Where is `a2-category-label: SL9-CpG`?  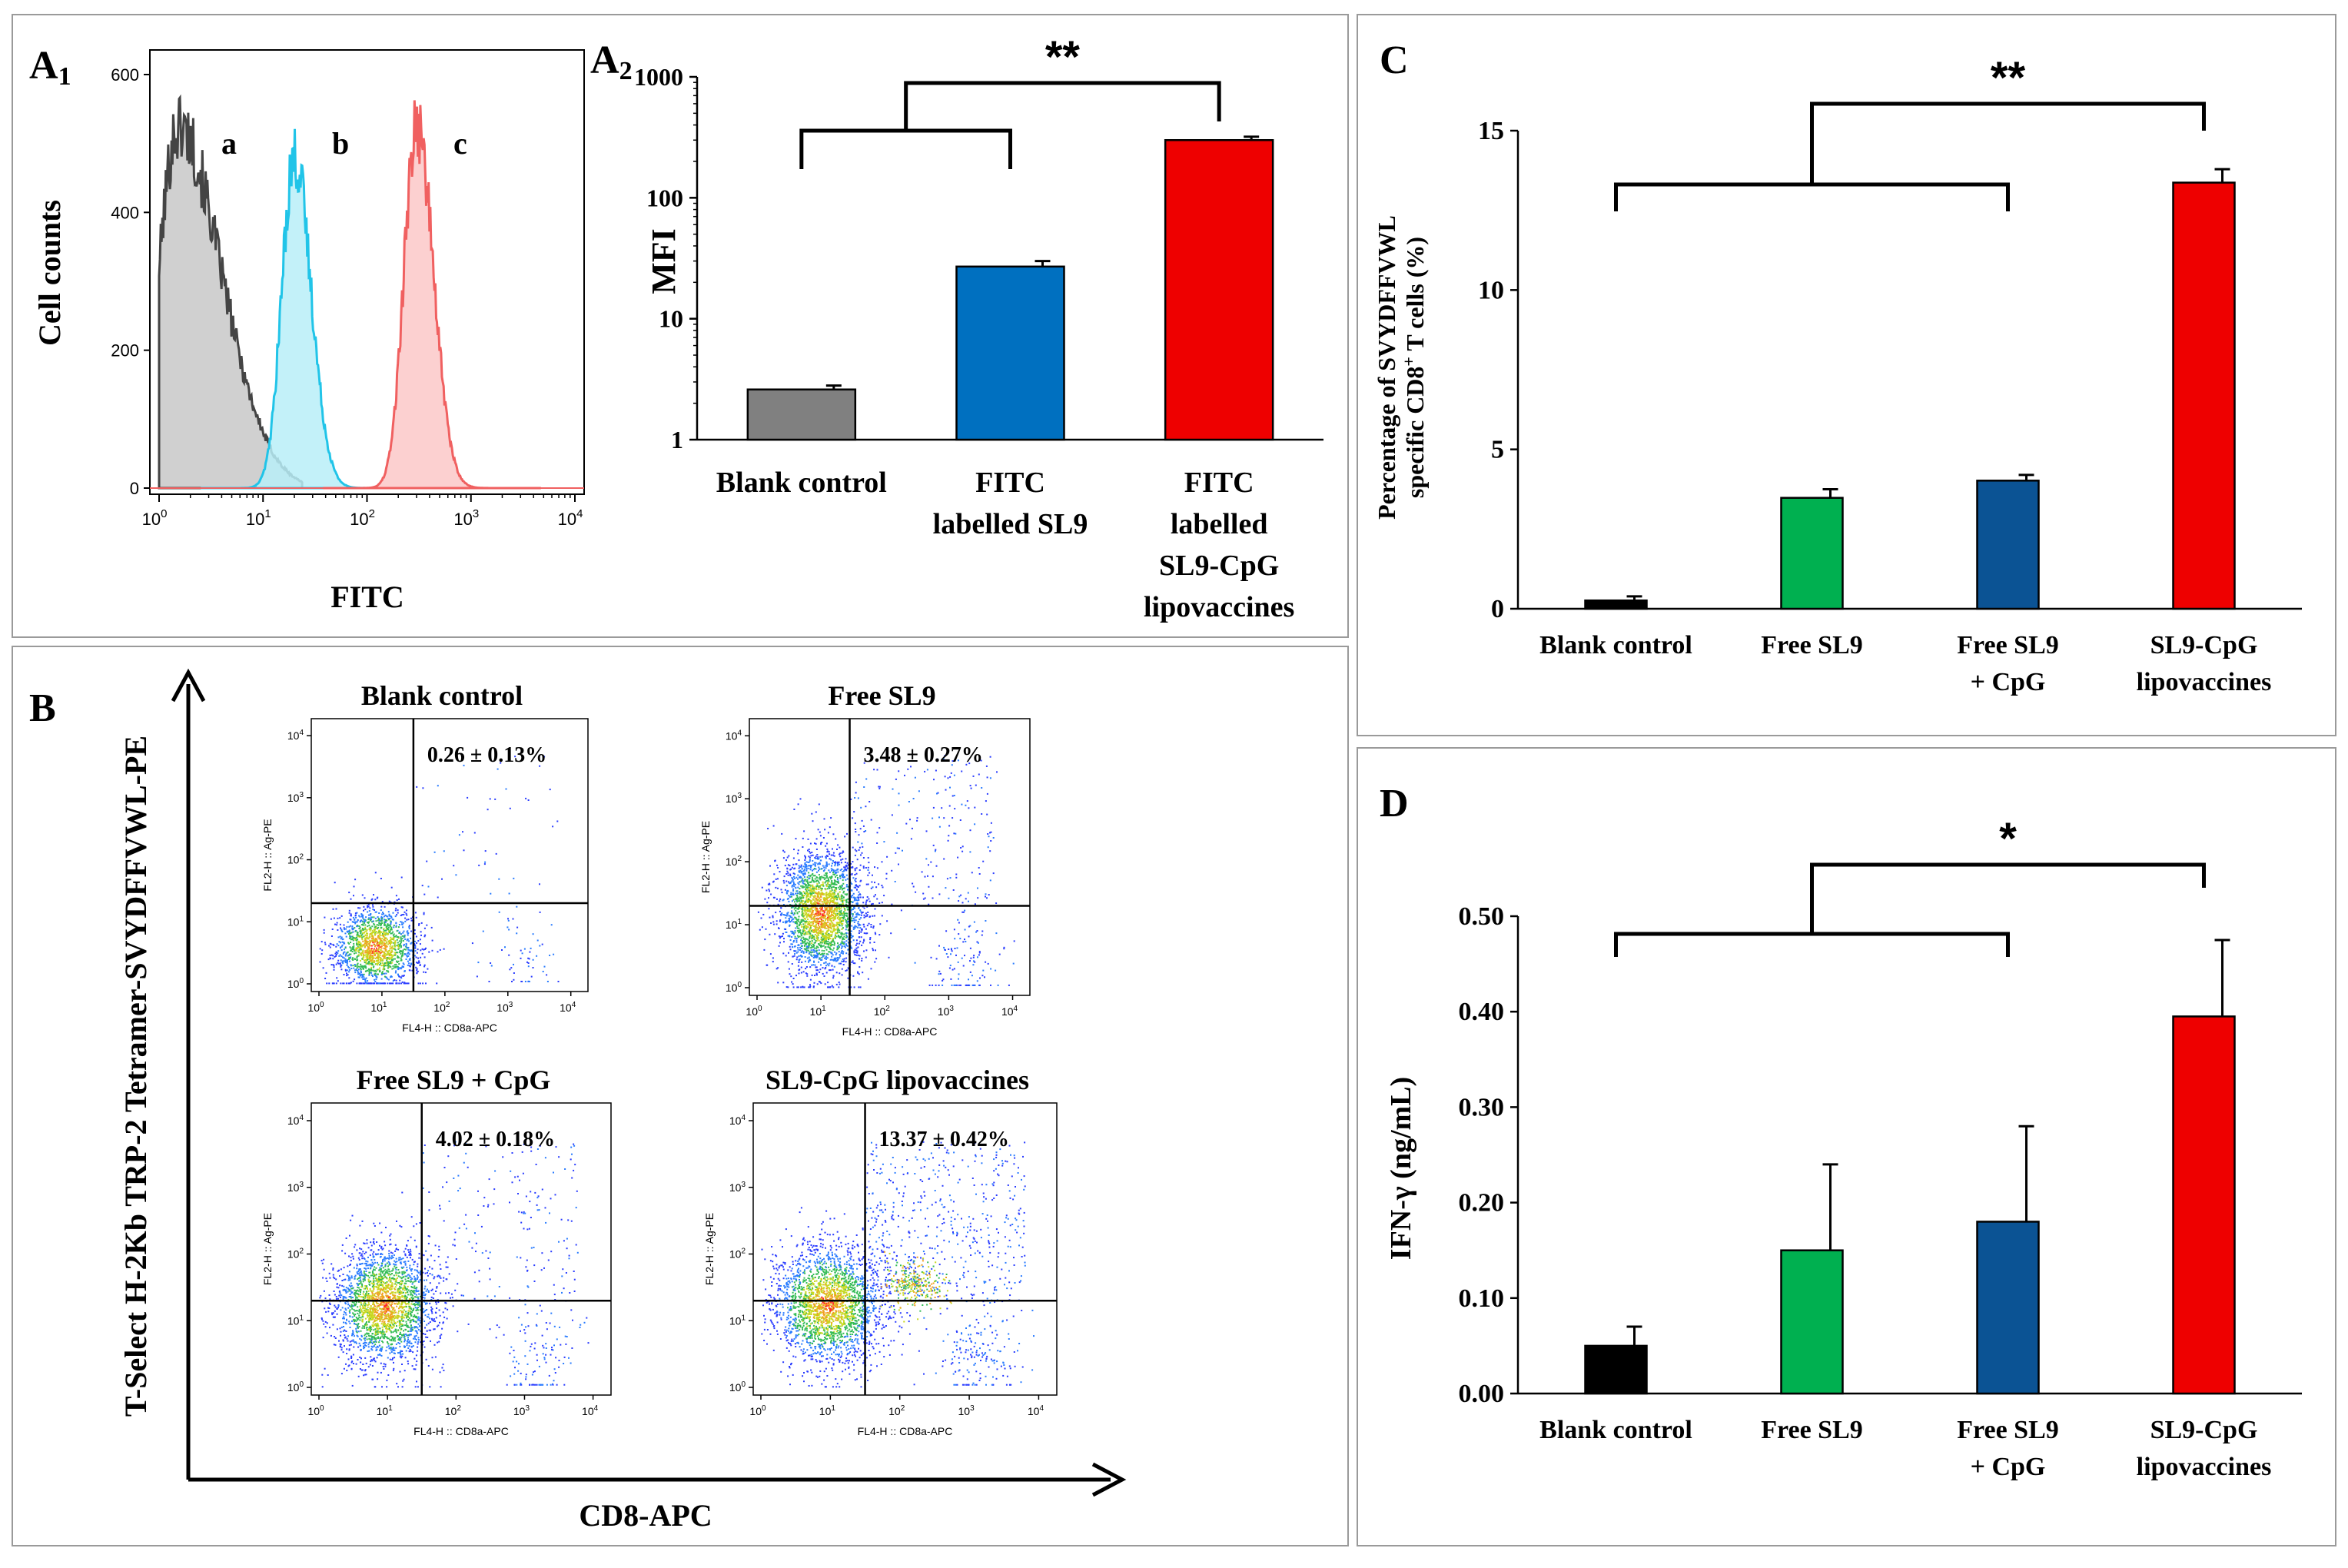 a2-category-label: SL9-CpG is located at coordinates (1219, 566).